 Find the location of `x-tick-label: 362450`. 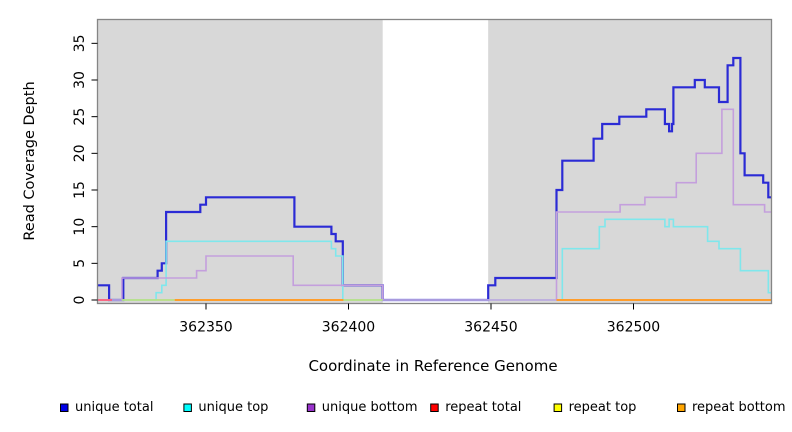

x-tick-label: 362450 is located at coordinates (490, 328).